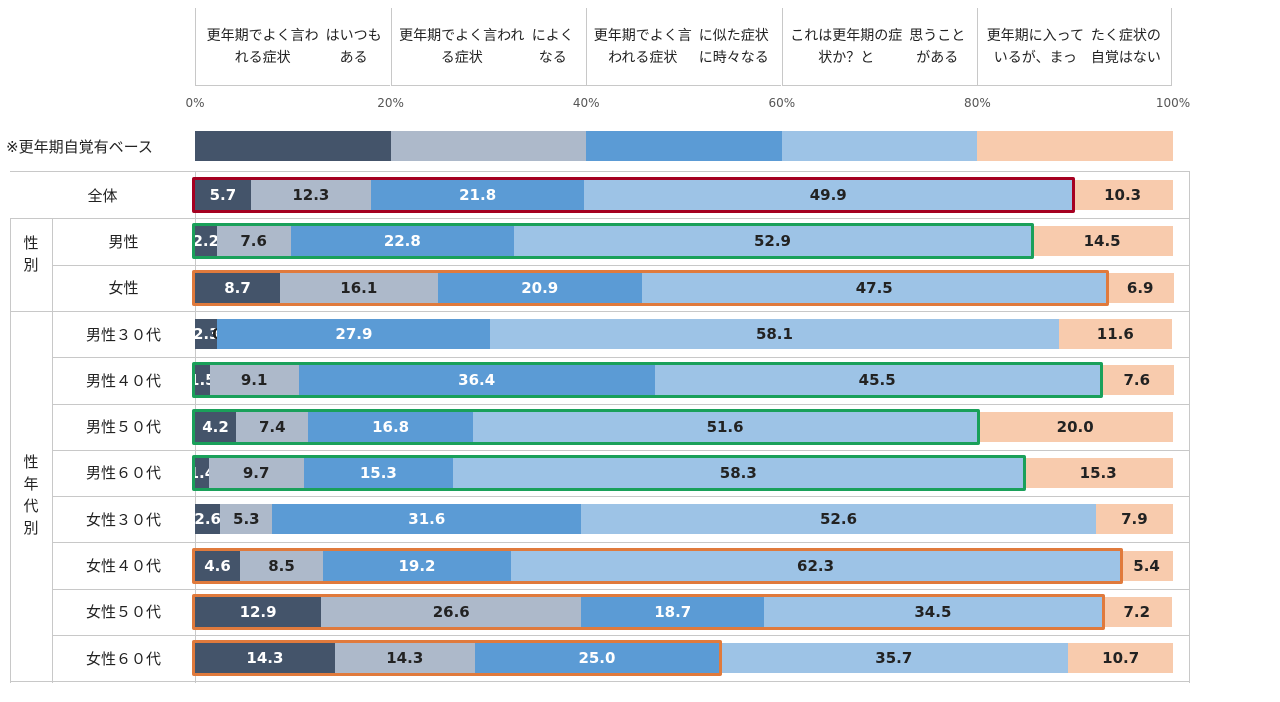 The image size is (1280, 702). I want to click on group-separator-line, so click(31, 311).